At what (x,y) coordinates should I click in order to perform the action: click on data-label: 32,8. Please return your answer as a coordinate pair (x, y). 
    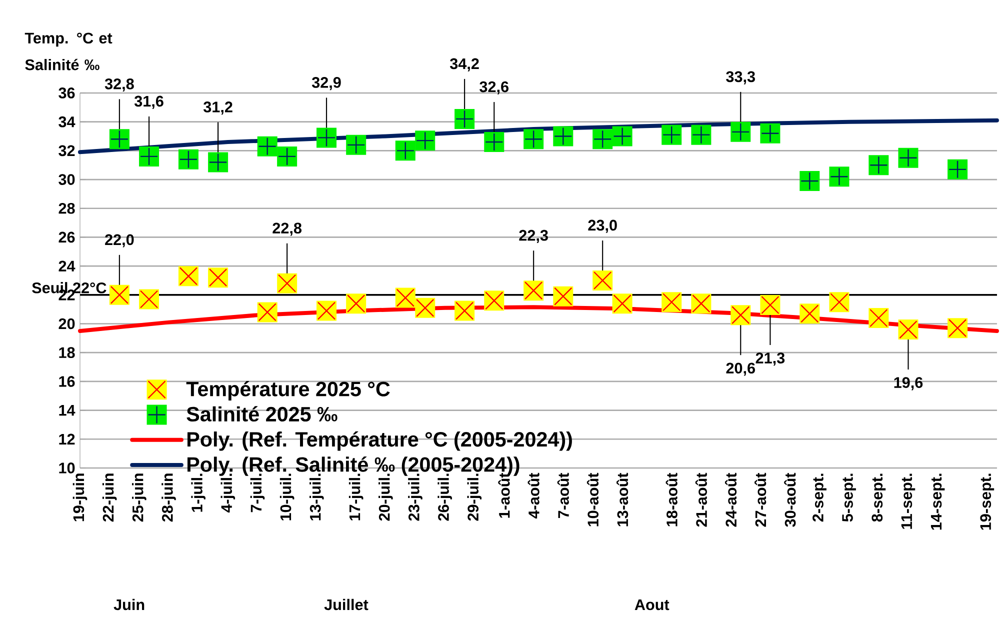
    Looking at the image, I should click on (119, 85).